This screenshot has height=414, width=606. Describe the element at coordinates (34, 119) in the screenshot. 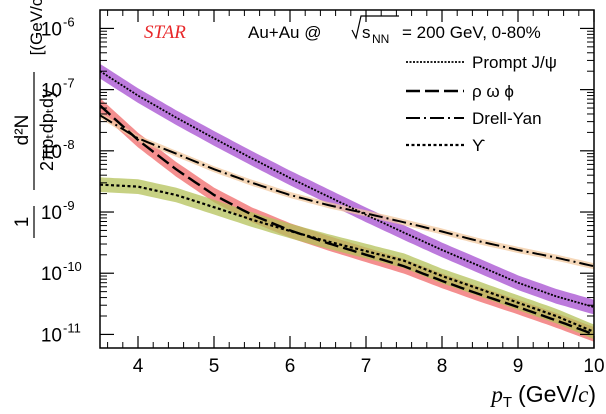

I see `y-axis-label: 1 d²N 2πpₜdpₜdy [(GeV/c)⁻²]` at that location.